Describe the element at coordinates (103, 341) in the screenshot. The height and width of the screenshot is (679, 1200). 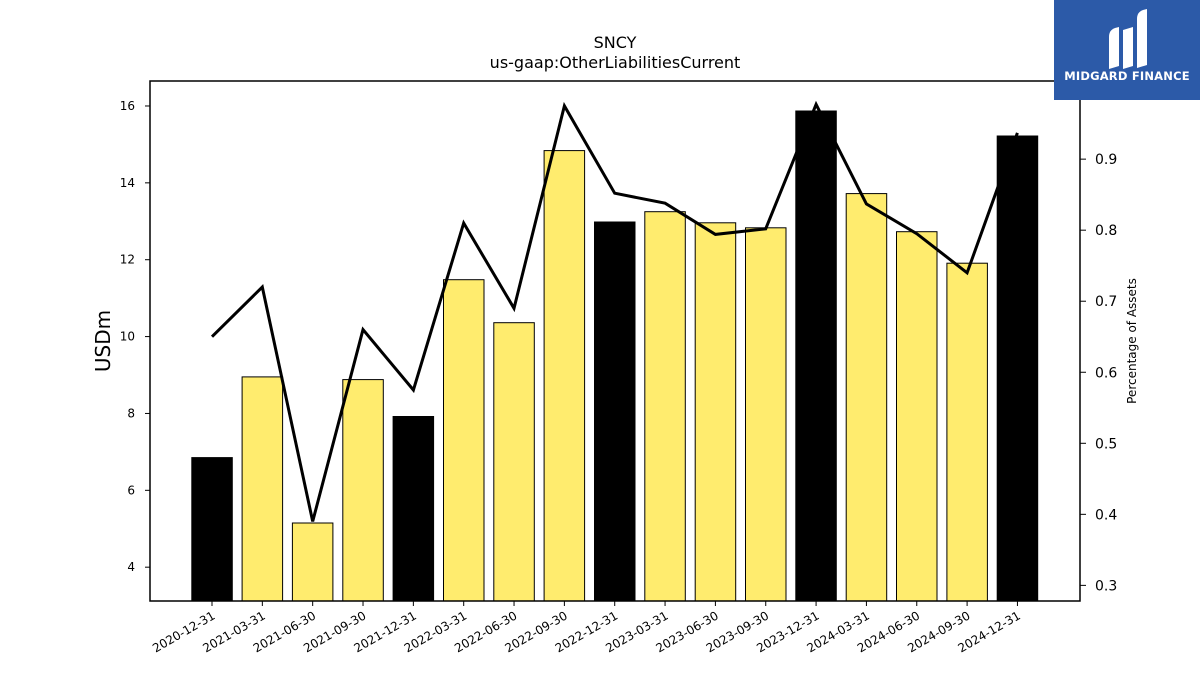
I see `y-axis-label: USDm` at that location.